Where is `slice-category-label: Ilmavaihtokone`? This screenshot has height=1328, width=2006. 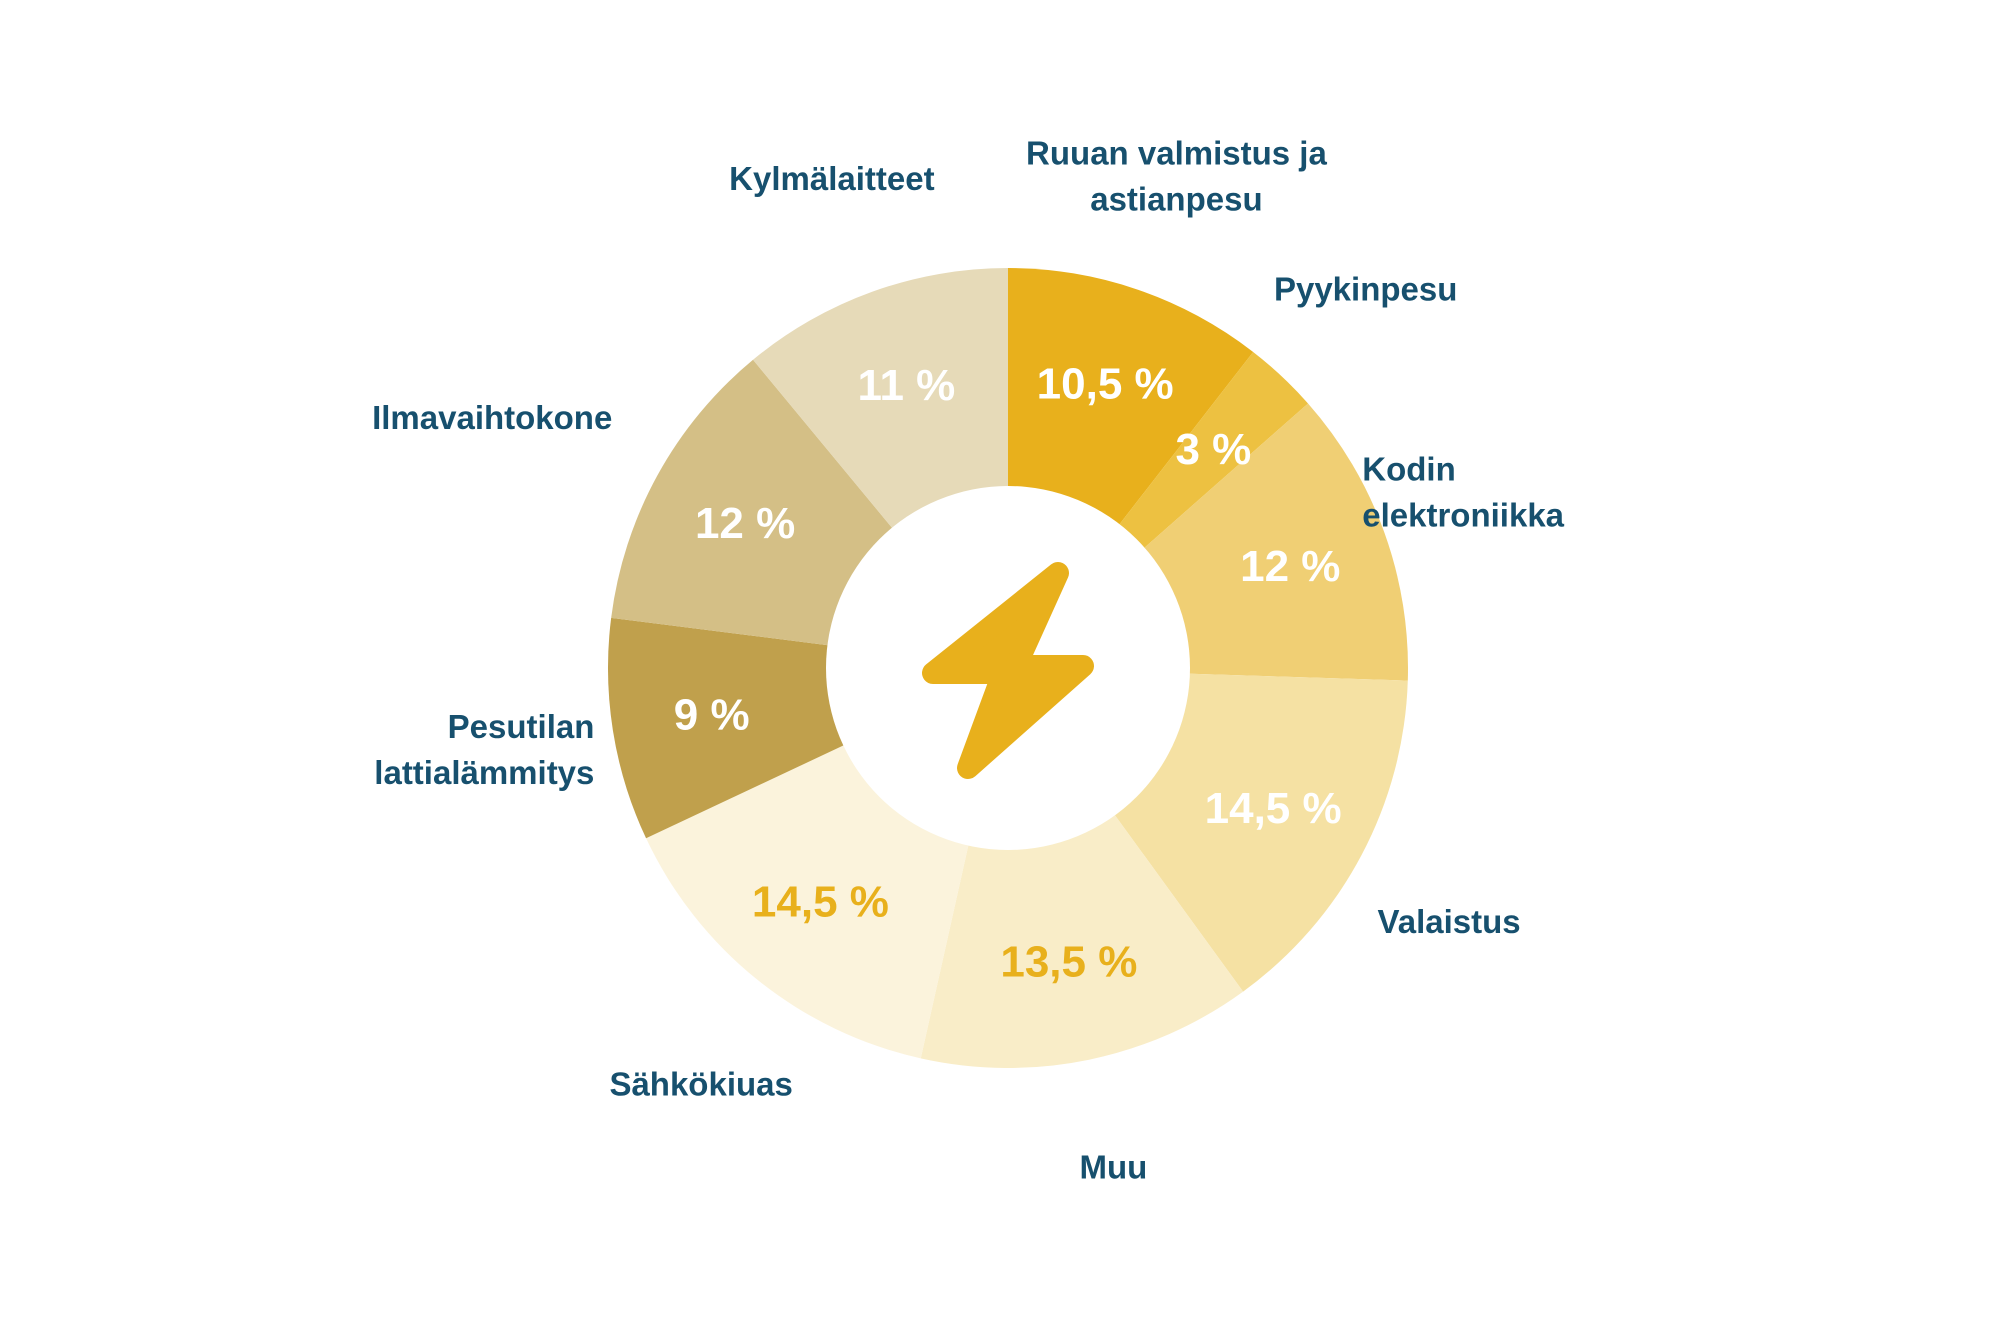
slice-category-label: Ilmavaihtokone is located at coordinates (492, 417).